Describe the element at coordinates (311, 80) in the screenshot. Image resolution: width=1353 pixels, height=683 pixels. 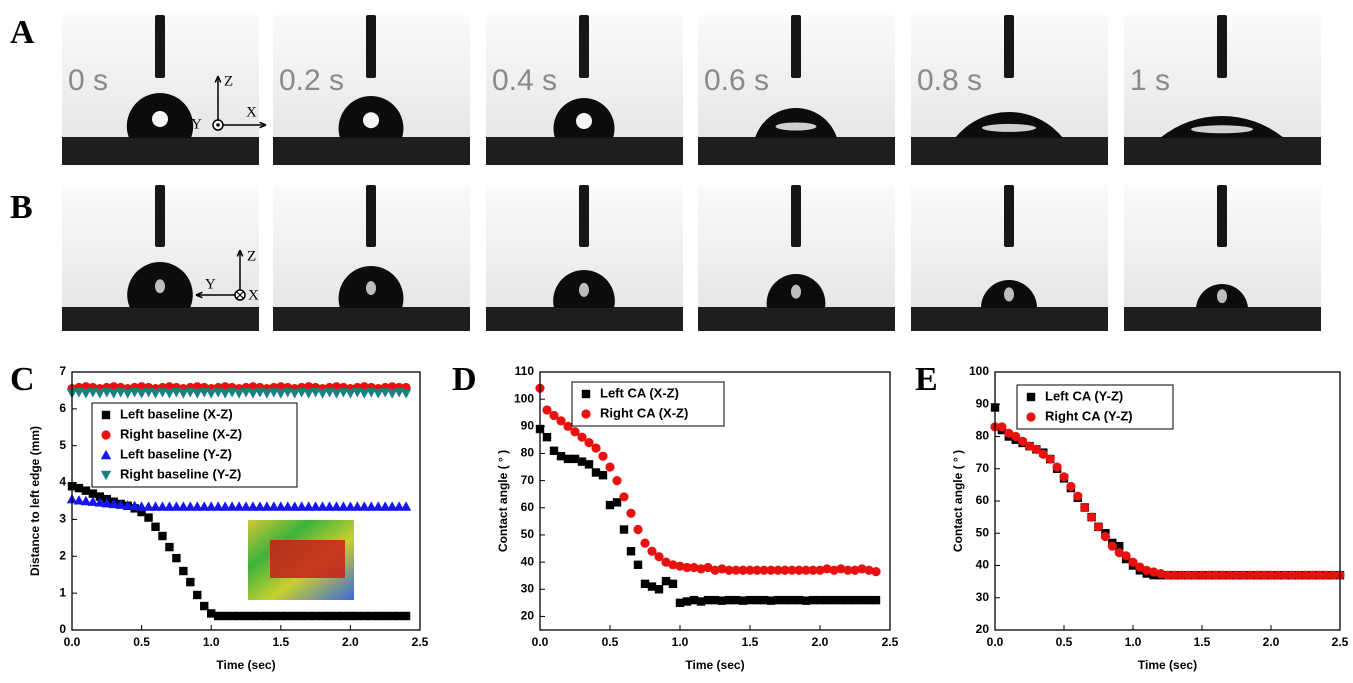
I see `time-label: 0.2 s` at that location.